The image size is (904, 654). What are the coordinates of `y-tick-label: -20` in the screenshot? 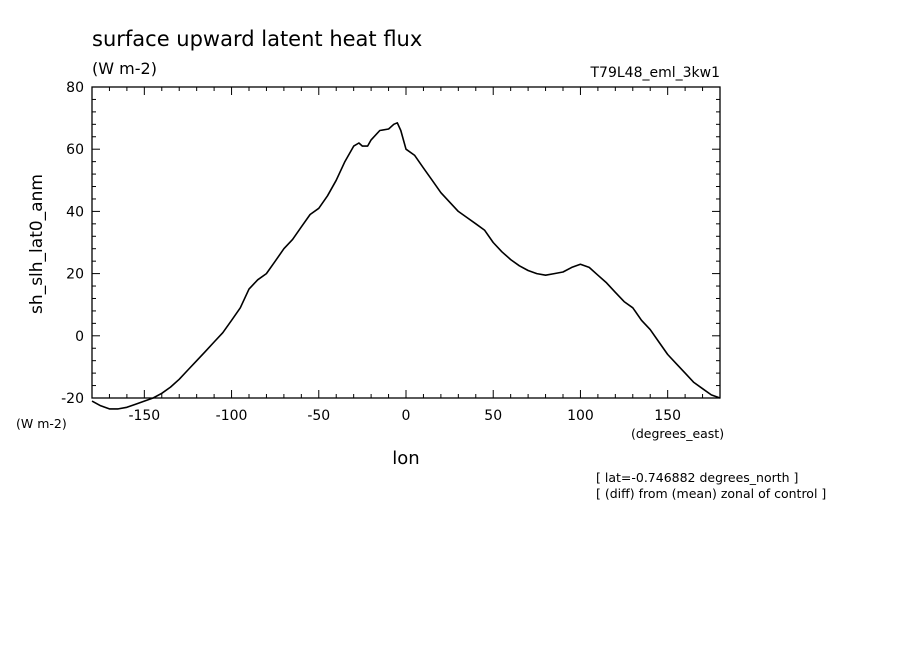 It's located at (72, 399).